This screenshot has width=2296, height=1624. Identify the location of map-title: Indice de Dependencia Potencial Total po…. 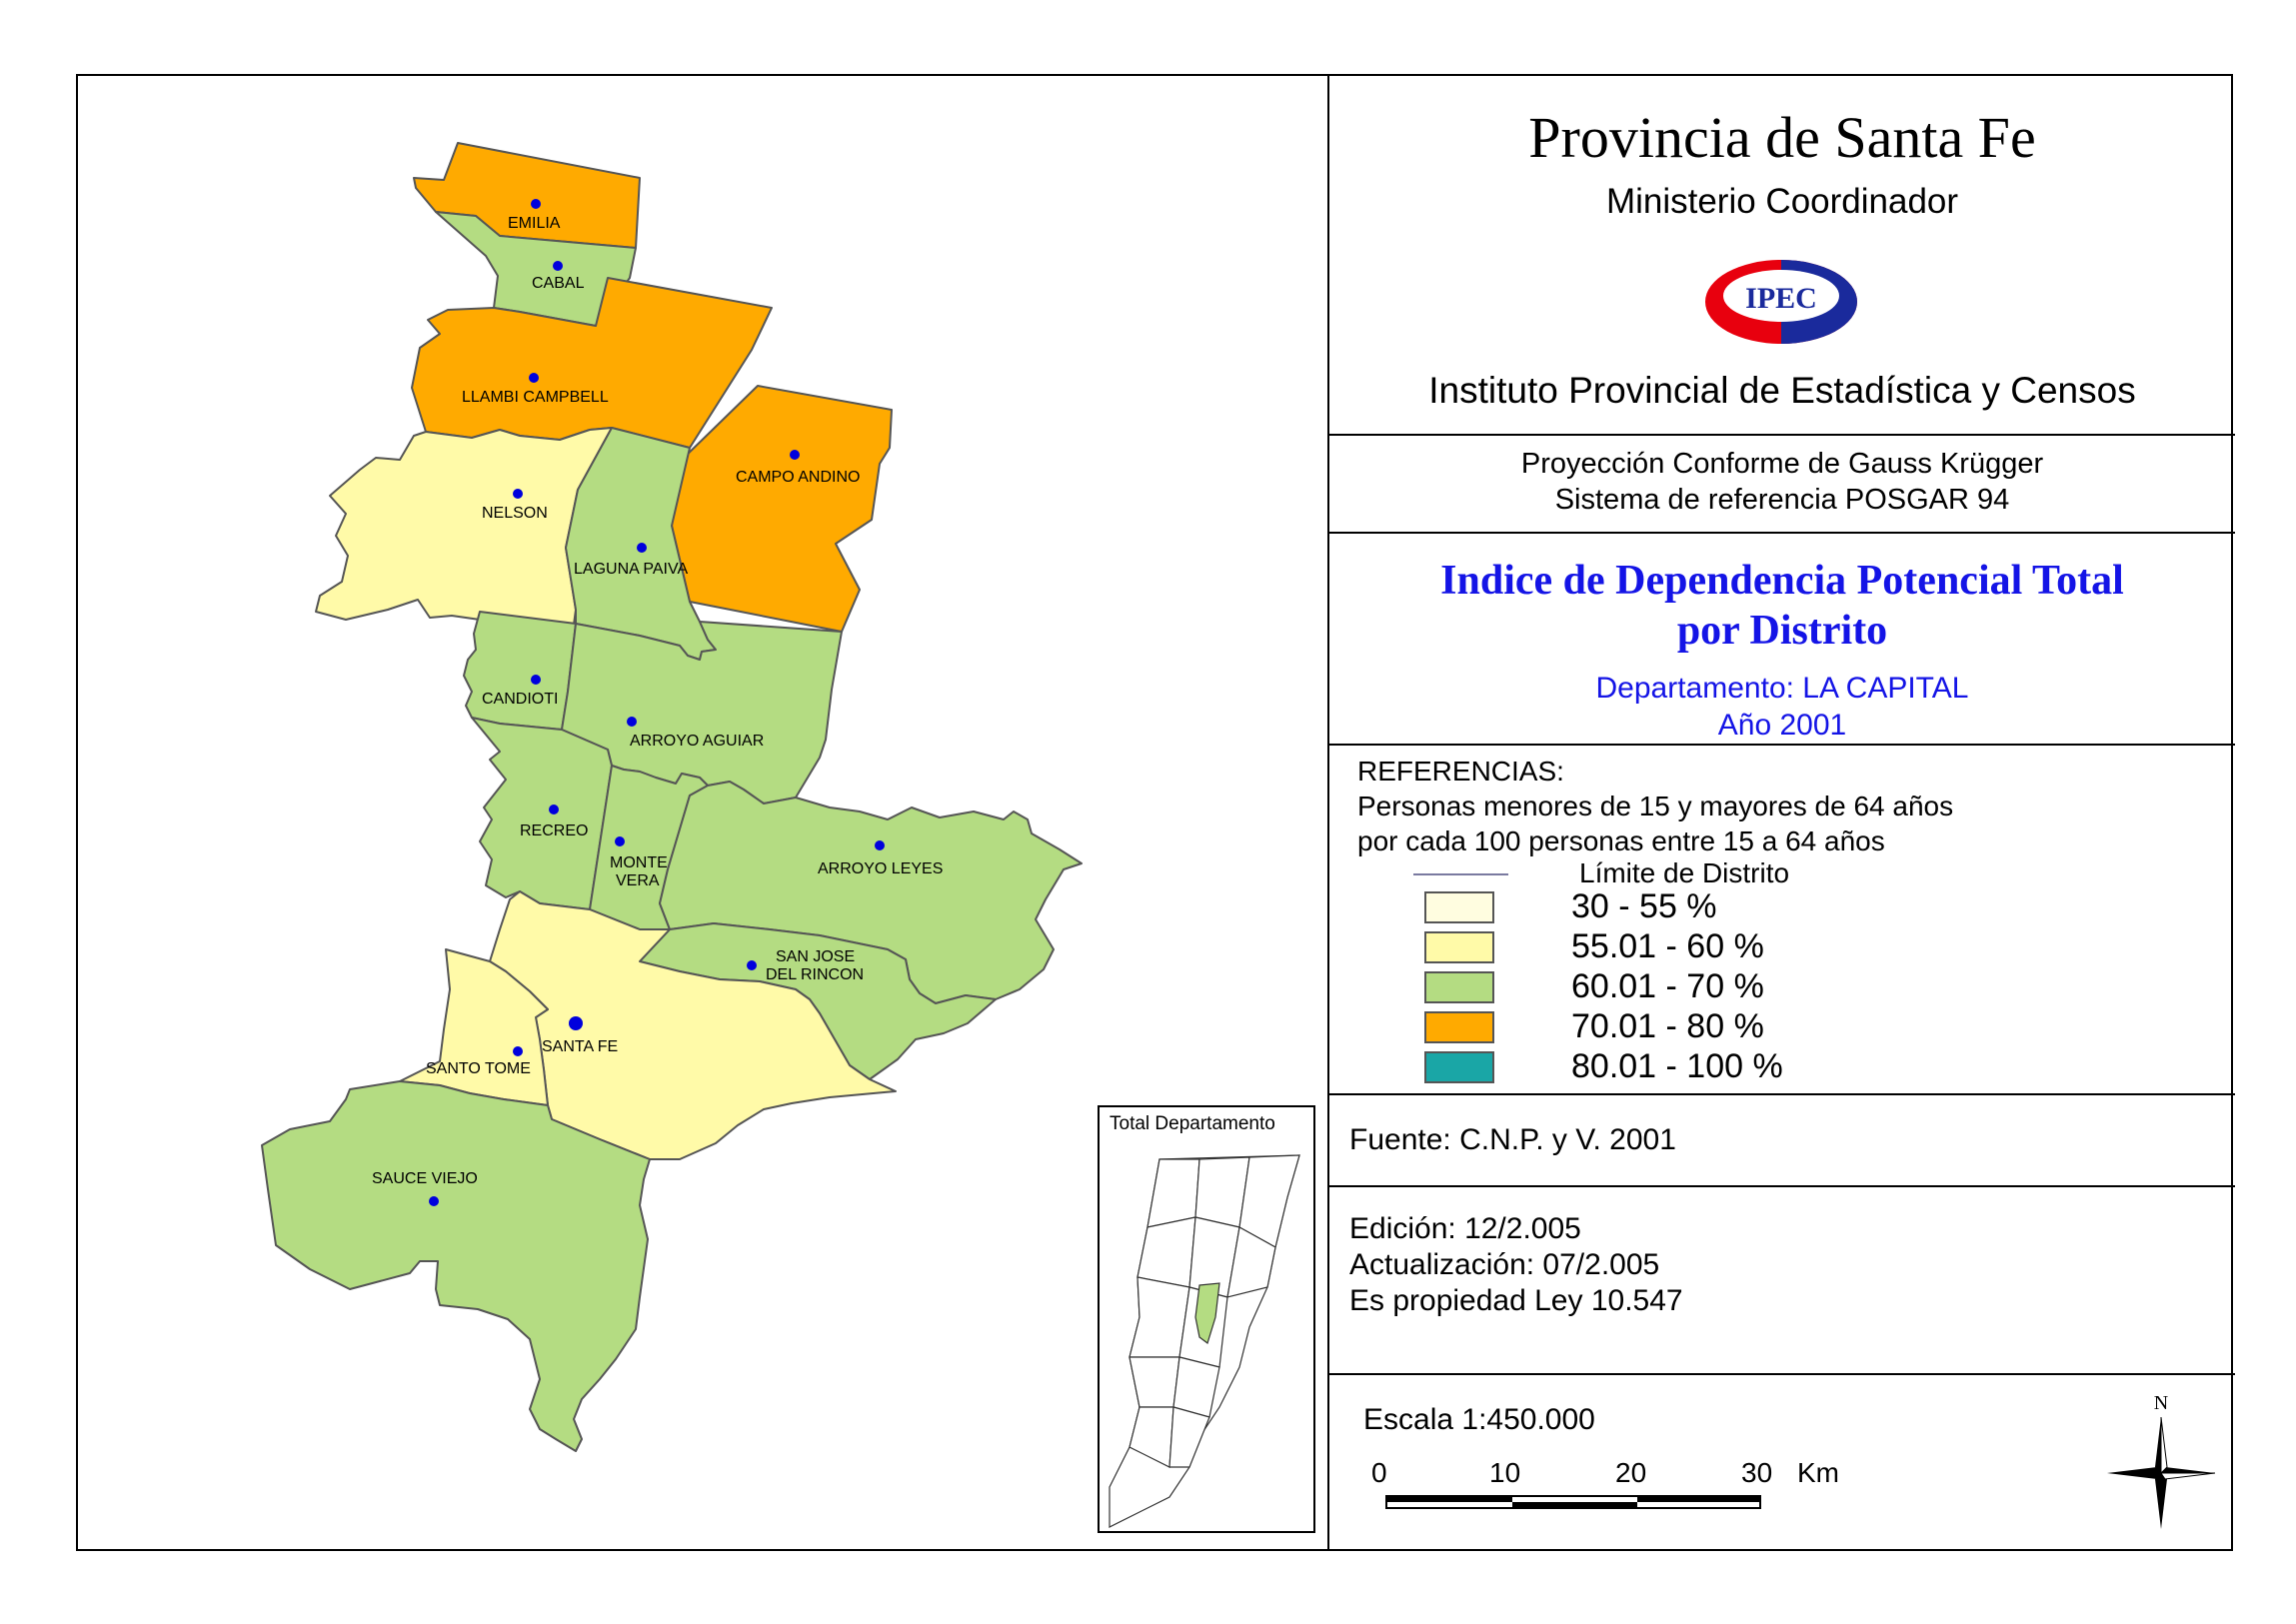
(1782, 606).